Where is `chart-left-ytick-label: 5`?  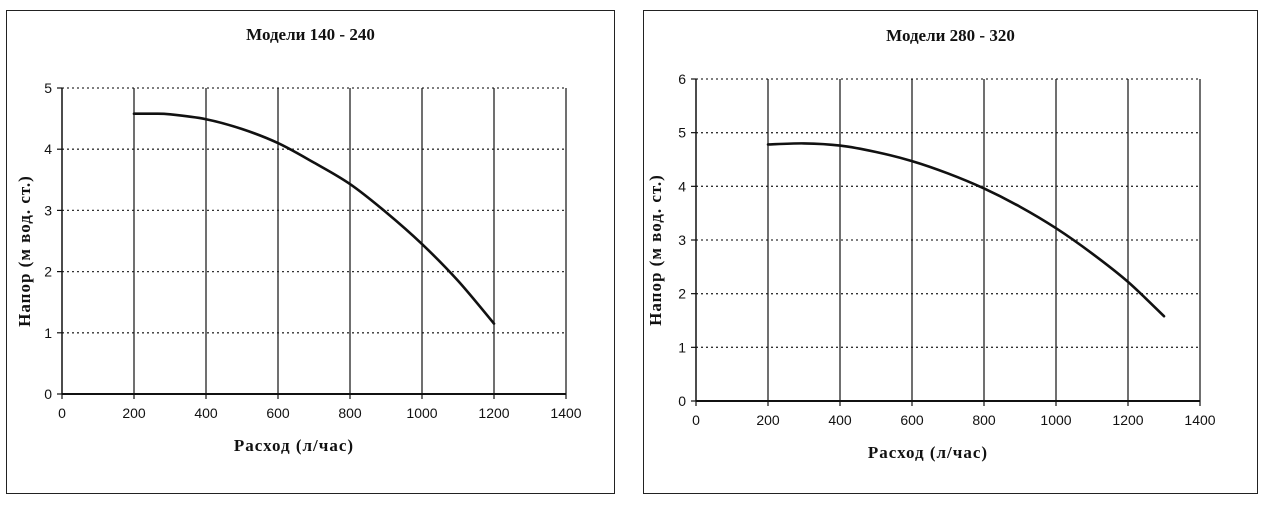
chart-left-ytick-label: 5 is located at coordinates (48, 88).